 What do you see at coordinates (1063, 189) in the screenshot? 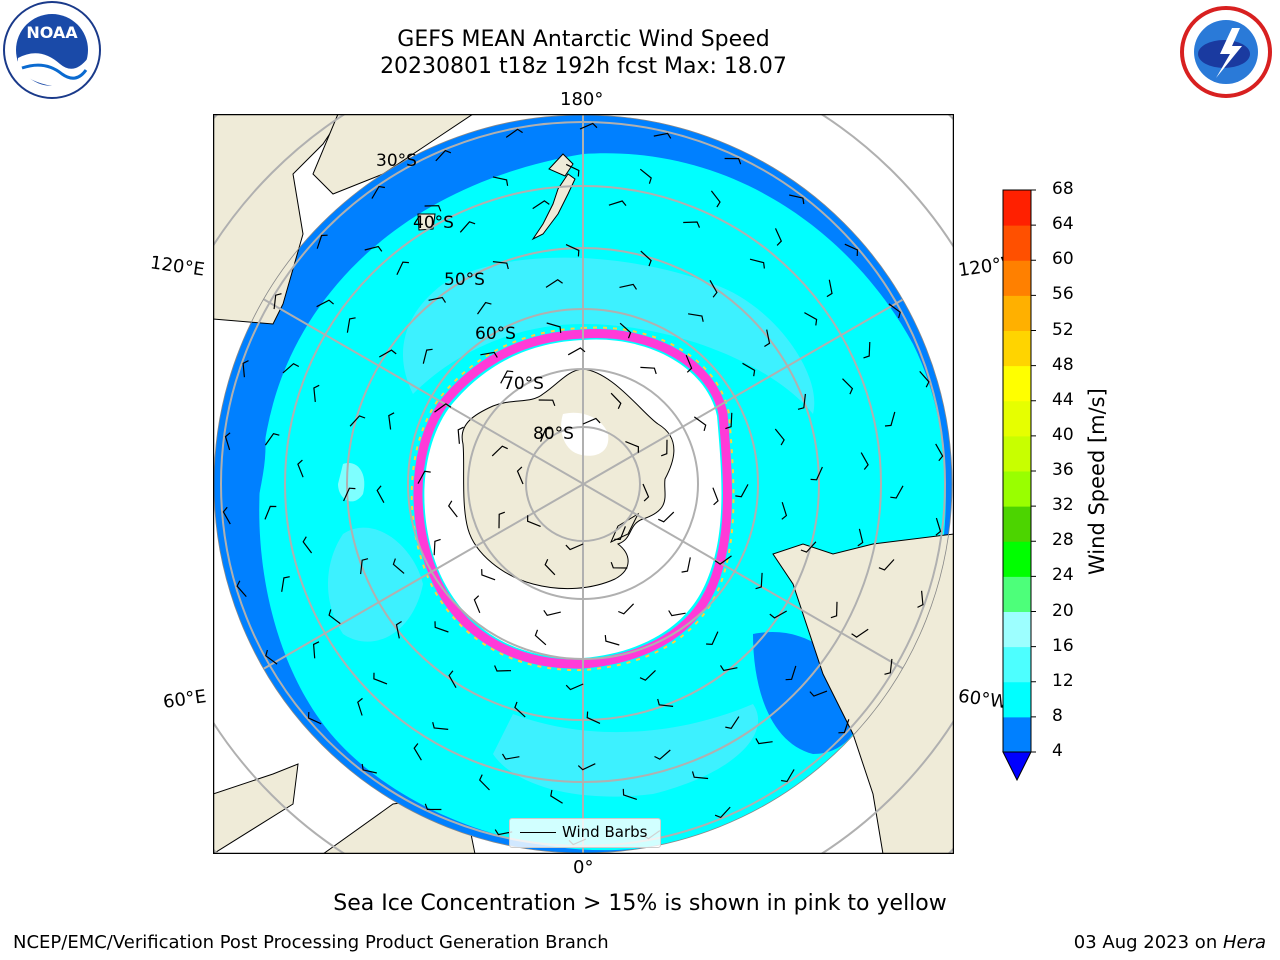
I see `colorbar-tick-label: 68` at bounding box center [1063, 189].